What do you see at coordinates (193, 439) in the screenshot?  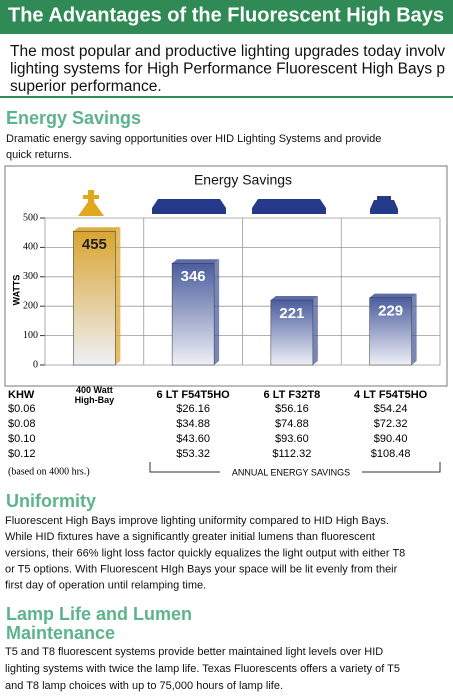 I see `table-cell: $43.60` at bounding box center [193, 439].